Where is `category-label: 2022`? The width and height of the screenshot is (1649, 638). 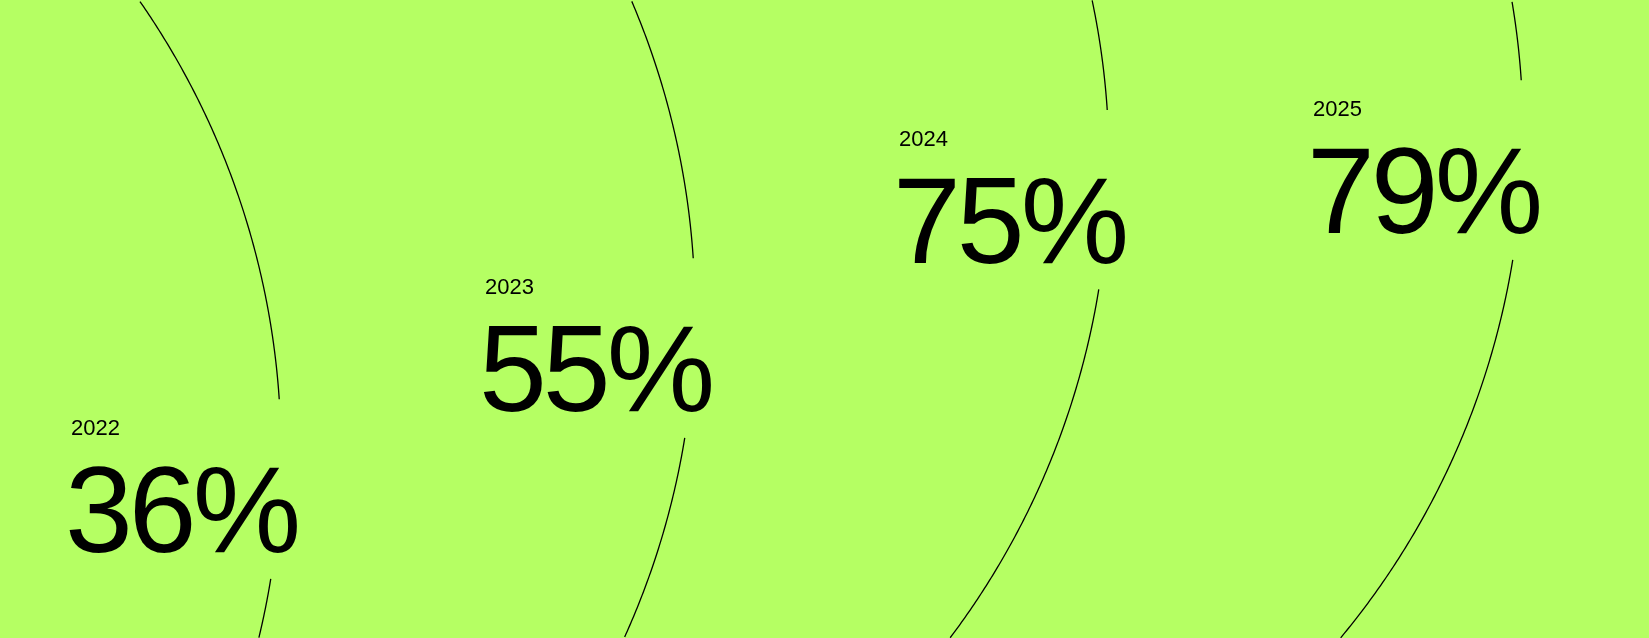 category-label: 2022 is located at coordinates (95, 427).